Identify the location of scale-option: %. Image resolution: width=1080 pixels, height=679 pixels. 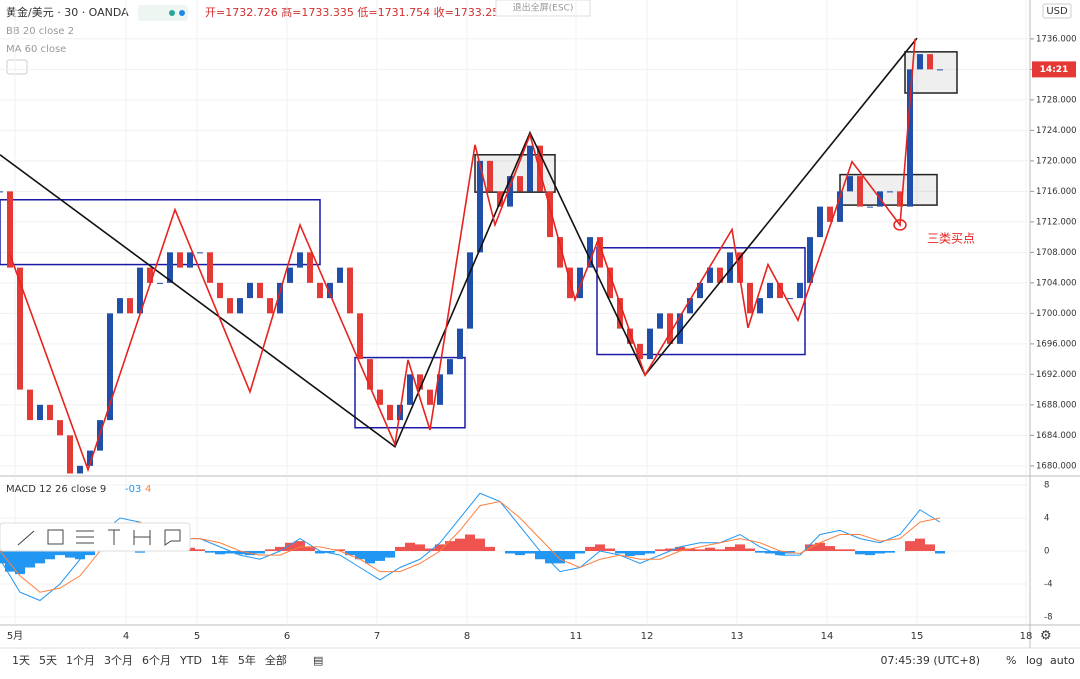
(1011, 660).